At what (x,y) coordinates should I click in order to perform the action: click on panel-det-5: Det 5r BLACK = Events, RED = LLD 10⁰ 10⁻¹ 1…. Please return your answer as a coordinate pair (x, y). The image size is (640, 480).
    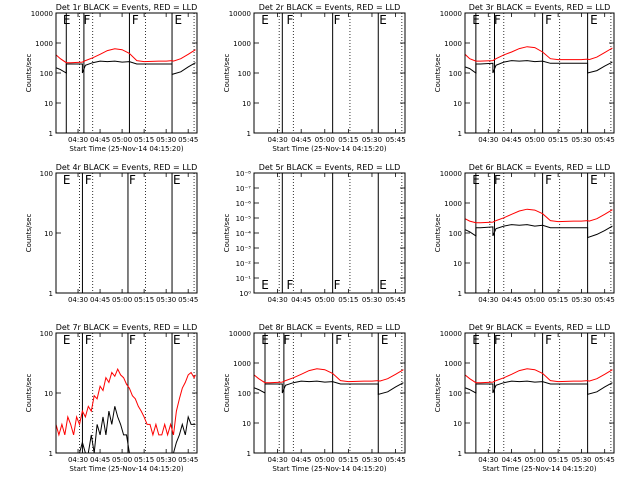
    Looking at the image, I should click on (314, 233).